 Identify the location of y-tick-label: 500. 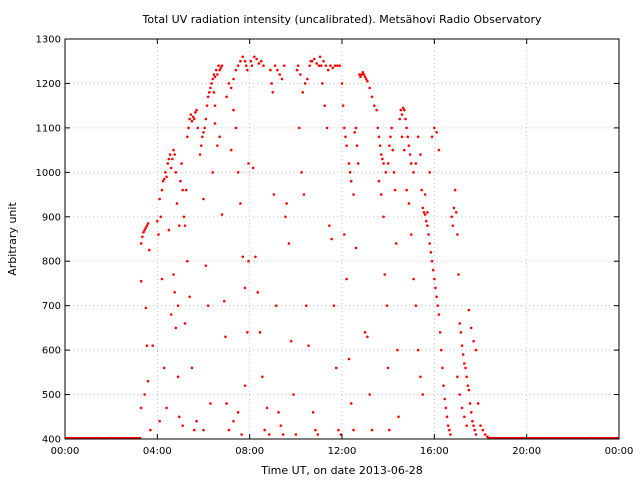
(51, 395).